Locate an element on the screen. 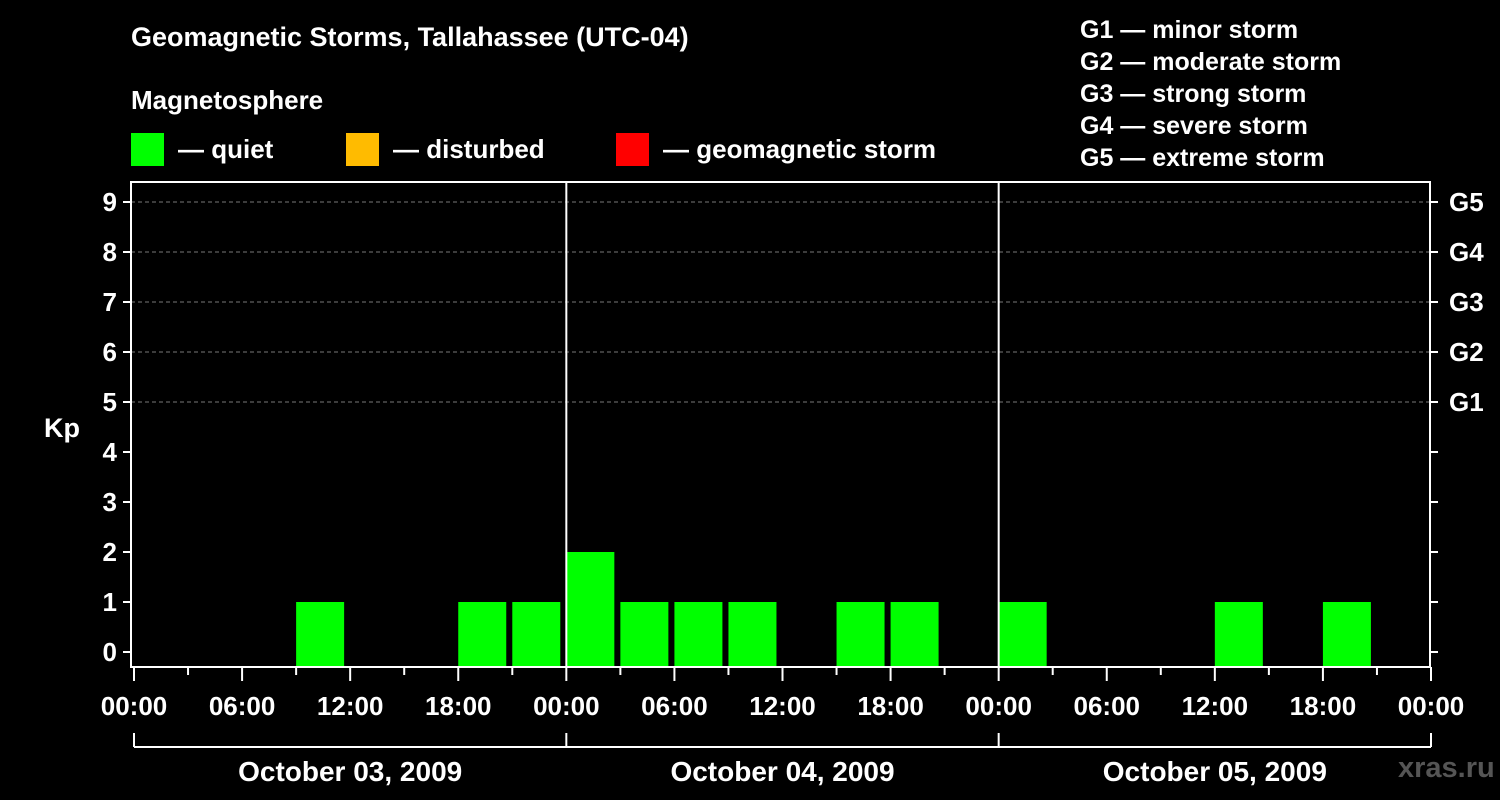 This screenshot has height=800, width=1500. watermark: xras.ru is located at coordinates (1446, 768).